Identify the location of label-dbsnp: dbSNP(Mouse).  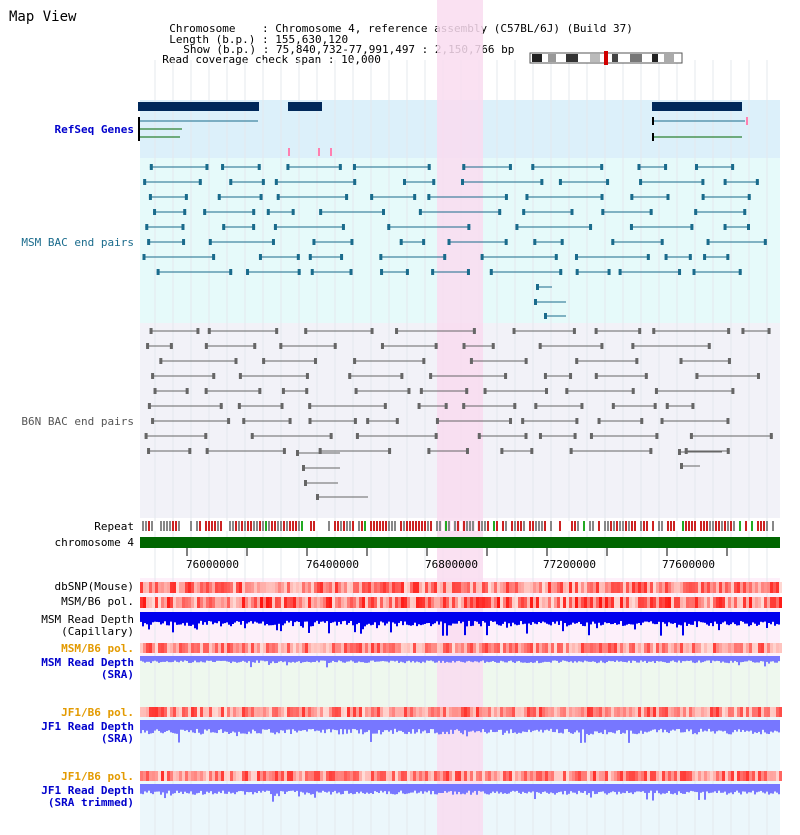
(94, 586).